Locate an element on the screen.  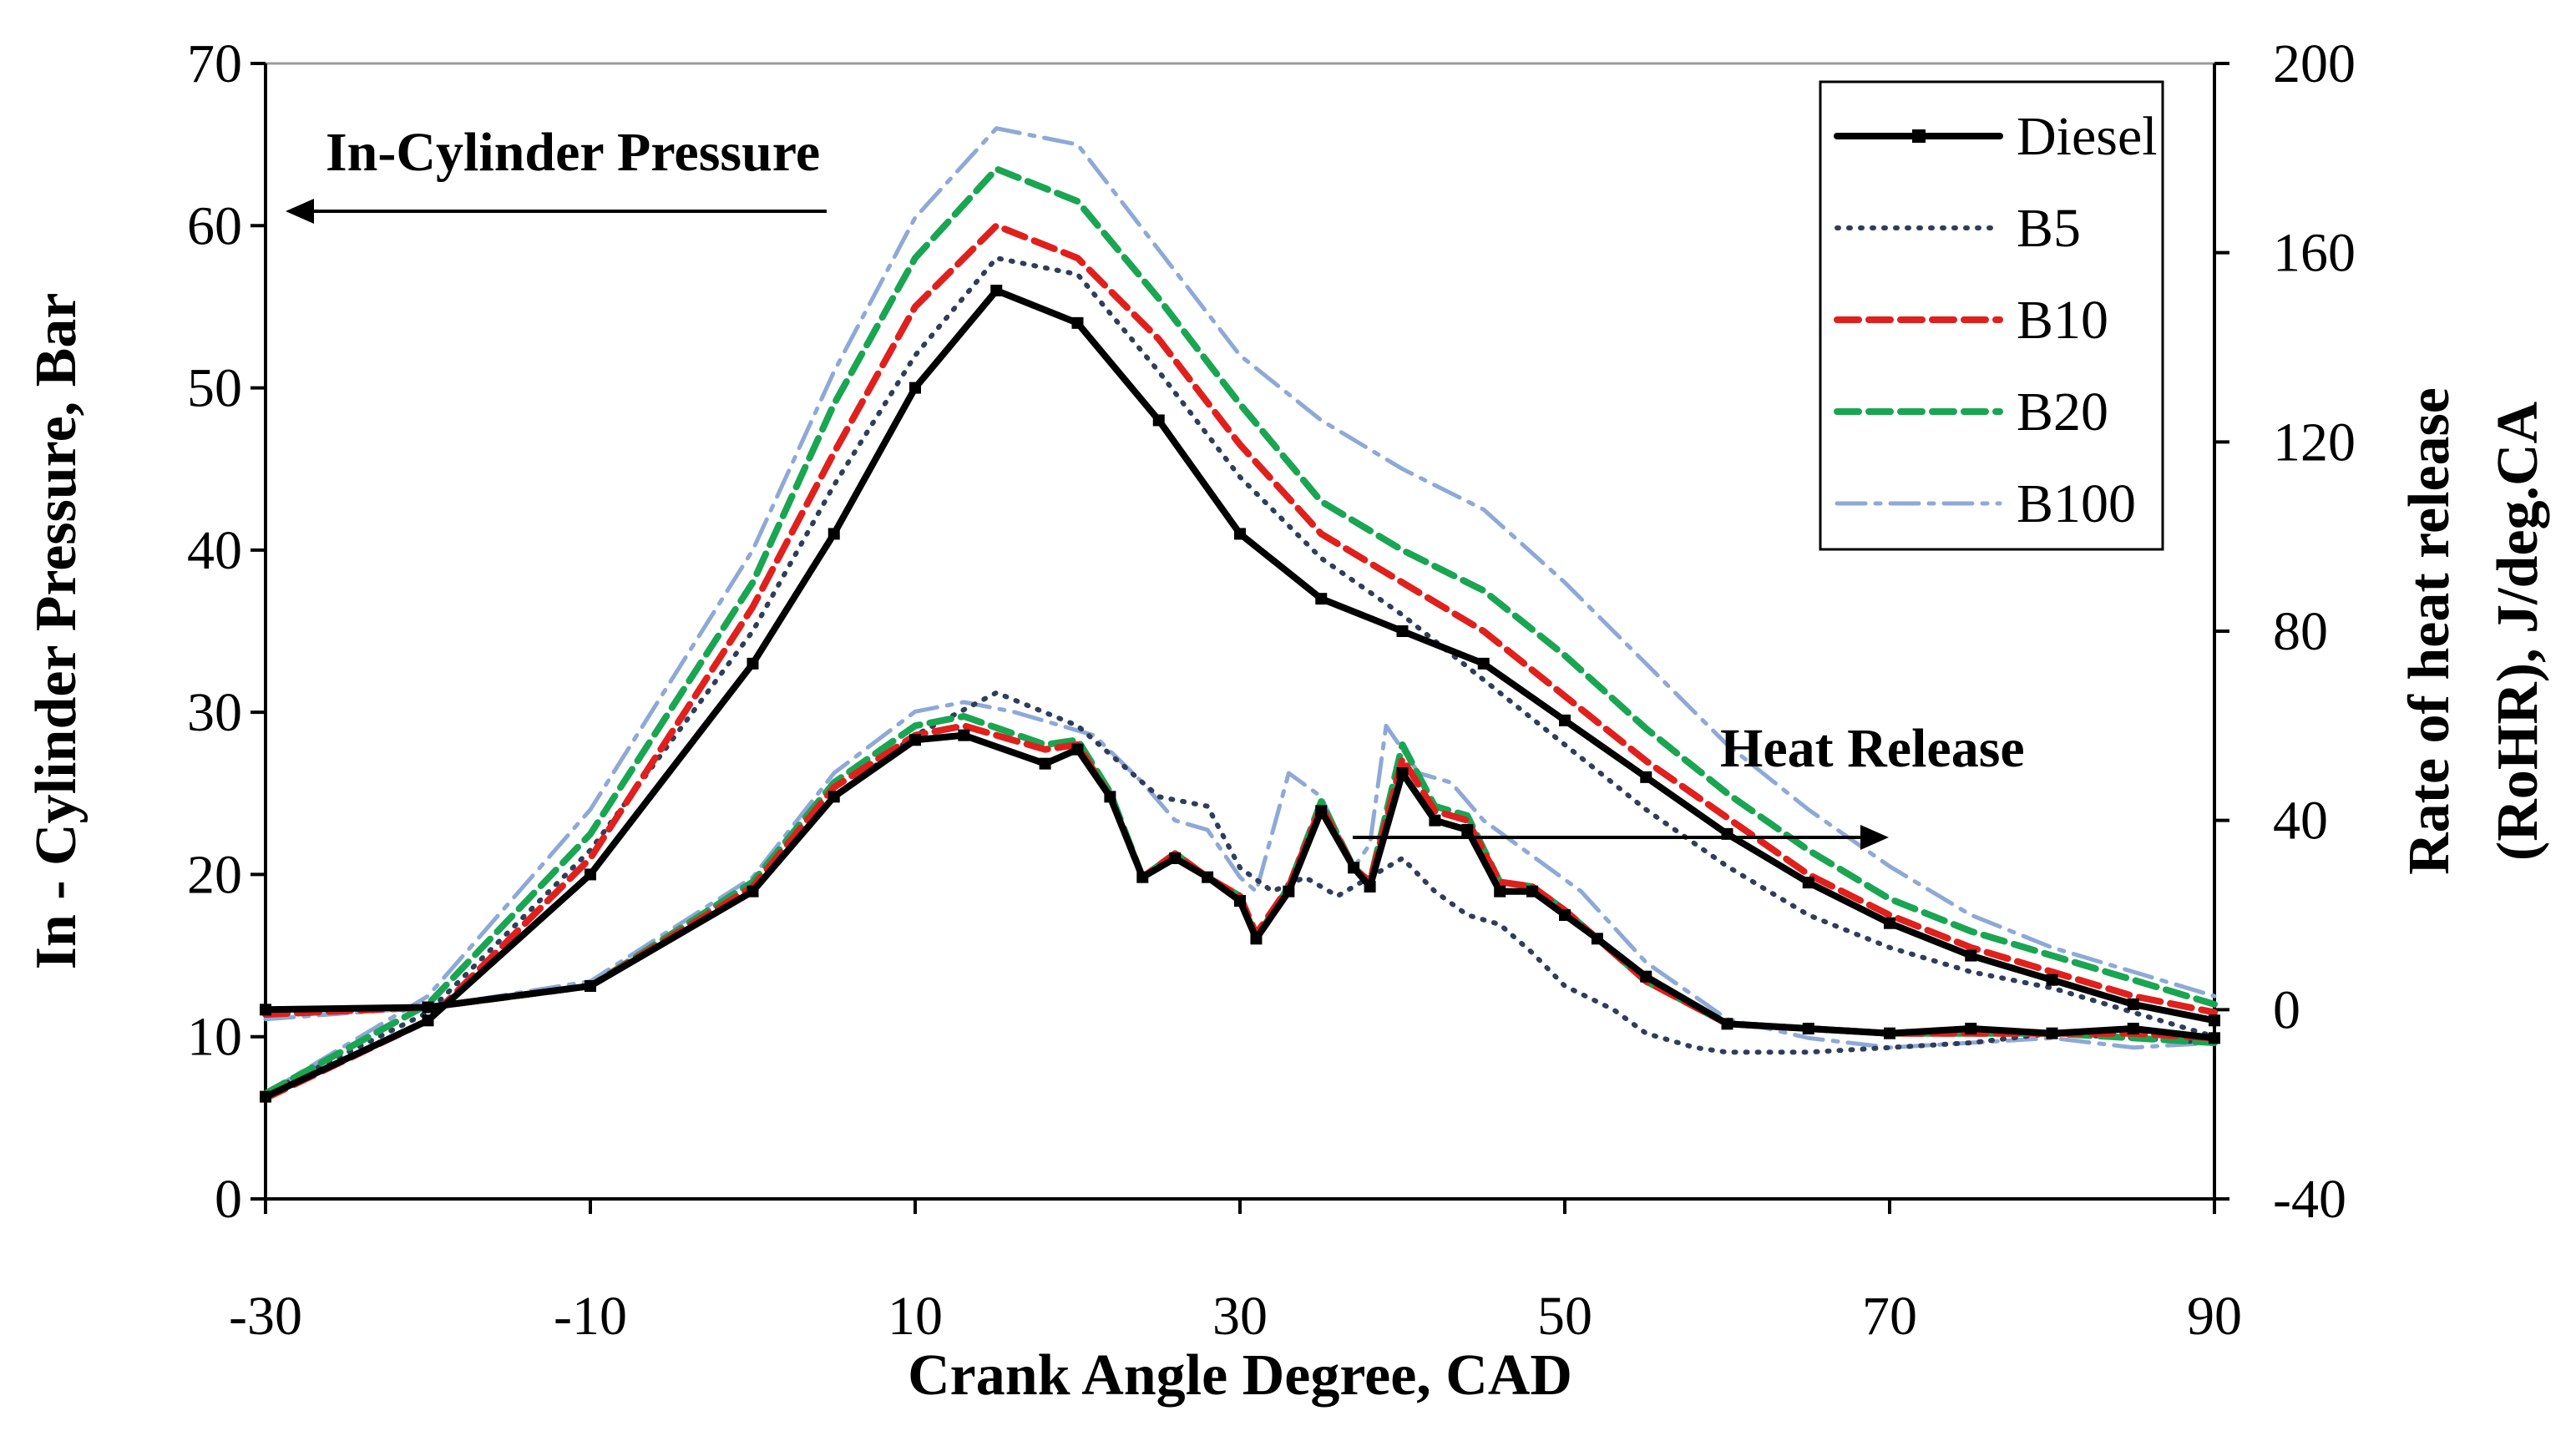
legend-label-diesel: Diesel is located at coordinates (2087, 136).